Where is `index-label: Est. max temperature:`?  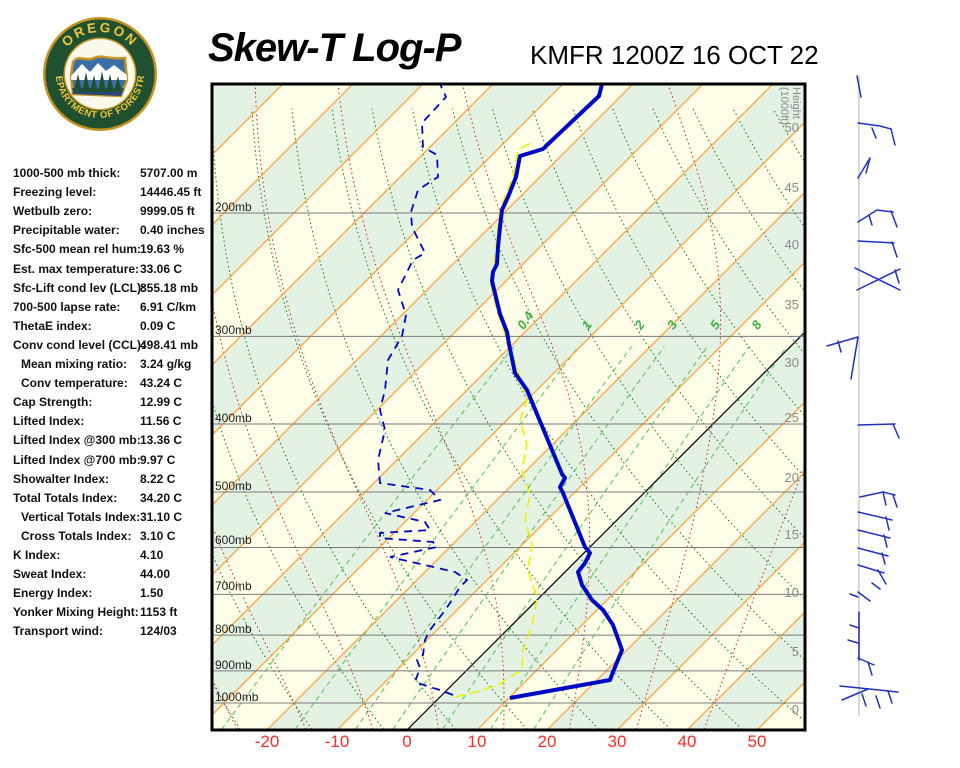 index-label: Est. max temperature: is located at coordinates (76, 268).